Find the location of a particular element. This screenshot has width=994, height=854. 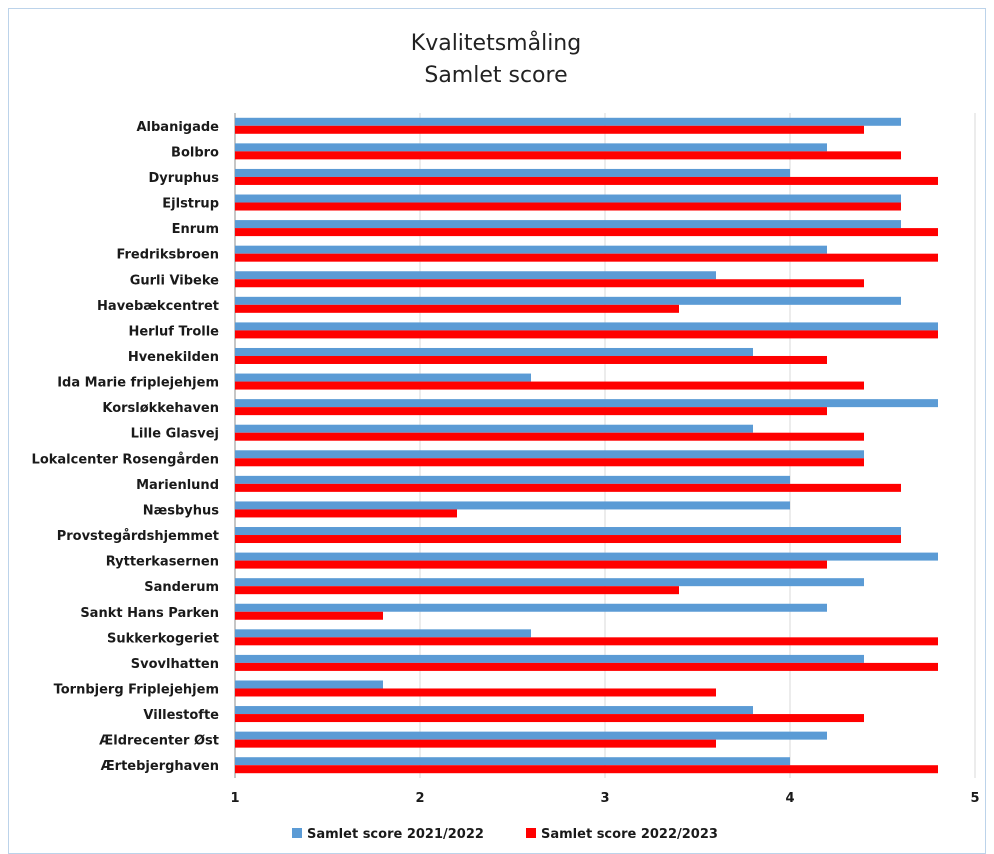

category-label: Gurli Vibeke is located at coordinates (174, 280).